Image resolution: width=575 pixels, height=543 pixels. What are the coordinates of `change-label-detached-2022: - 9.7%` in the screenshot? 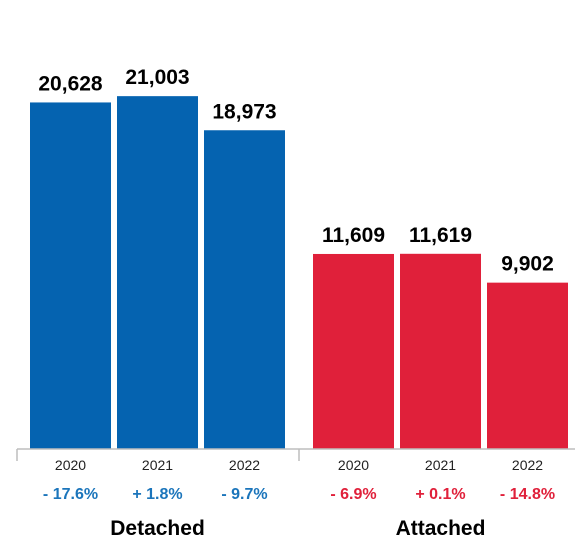 It's located at (244, 494).